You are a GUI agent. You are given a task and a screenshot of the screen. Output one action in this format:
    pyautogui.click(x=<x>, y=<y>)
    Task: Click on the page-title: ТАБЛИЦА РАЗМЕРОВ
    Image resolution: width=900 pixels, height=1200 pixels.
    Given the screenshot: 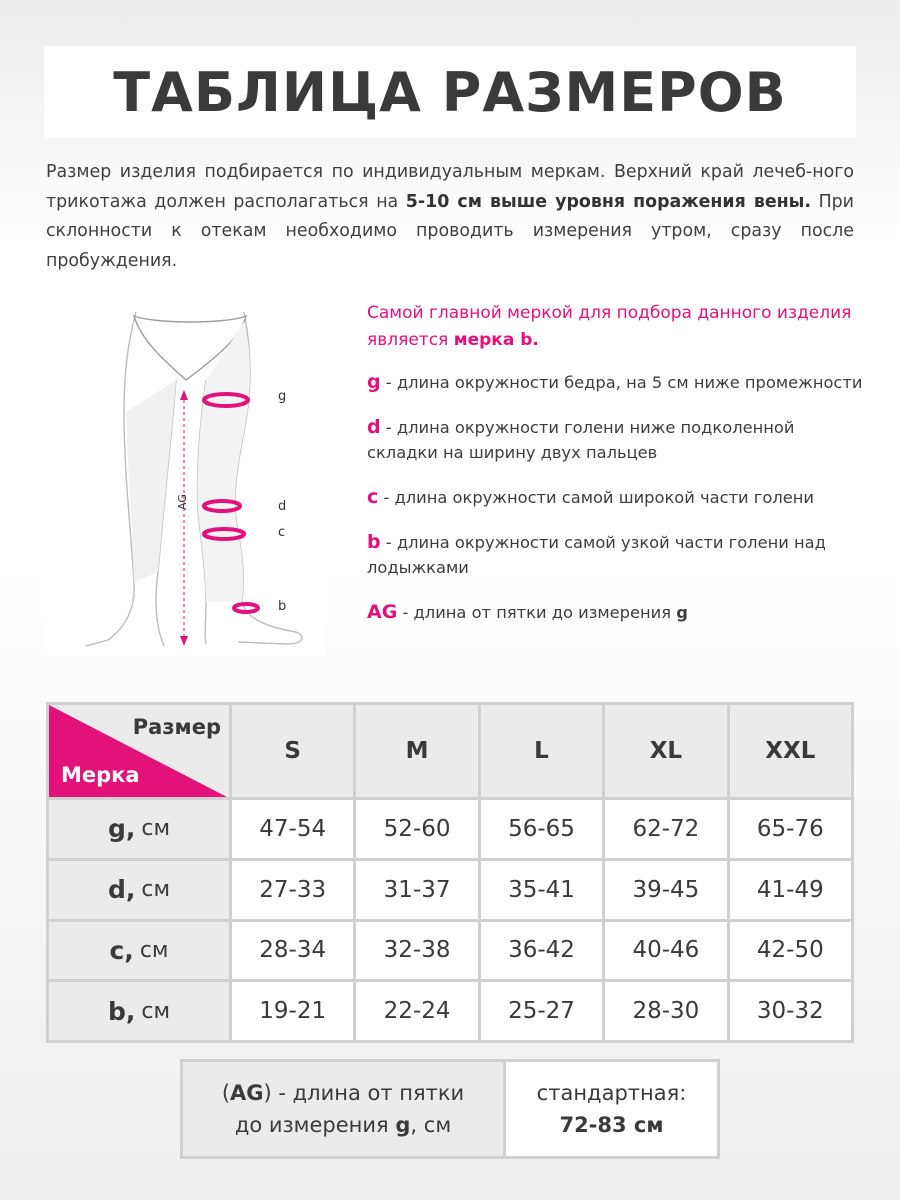 What is the action you would take?
    pyautogui.click(x=450, y=92)
    